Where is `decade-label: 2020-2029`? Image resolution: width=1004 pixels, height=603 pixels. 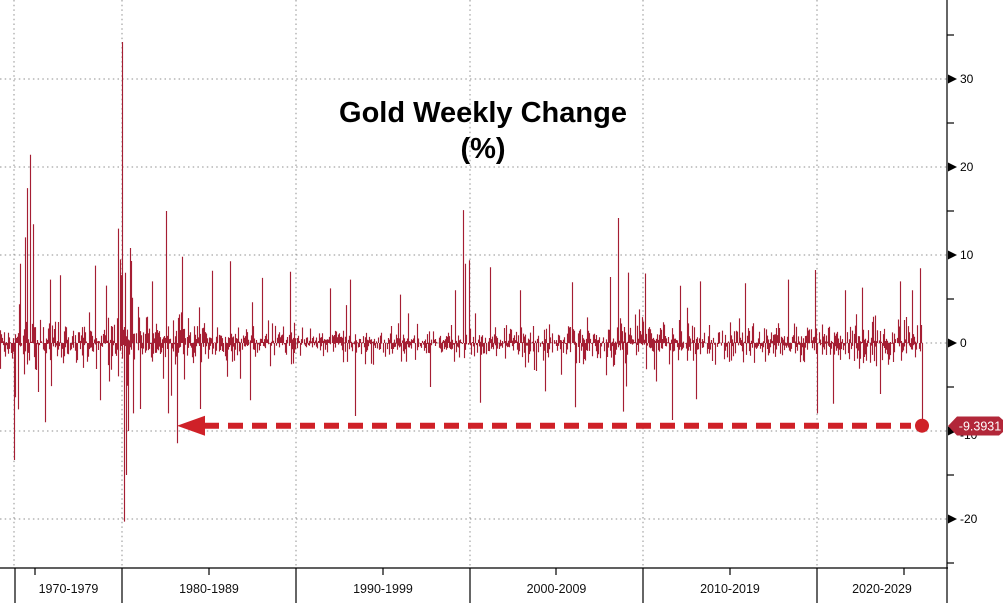
decade-label: 2020-2029 is located at coordinates (882, 589).